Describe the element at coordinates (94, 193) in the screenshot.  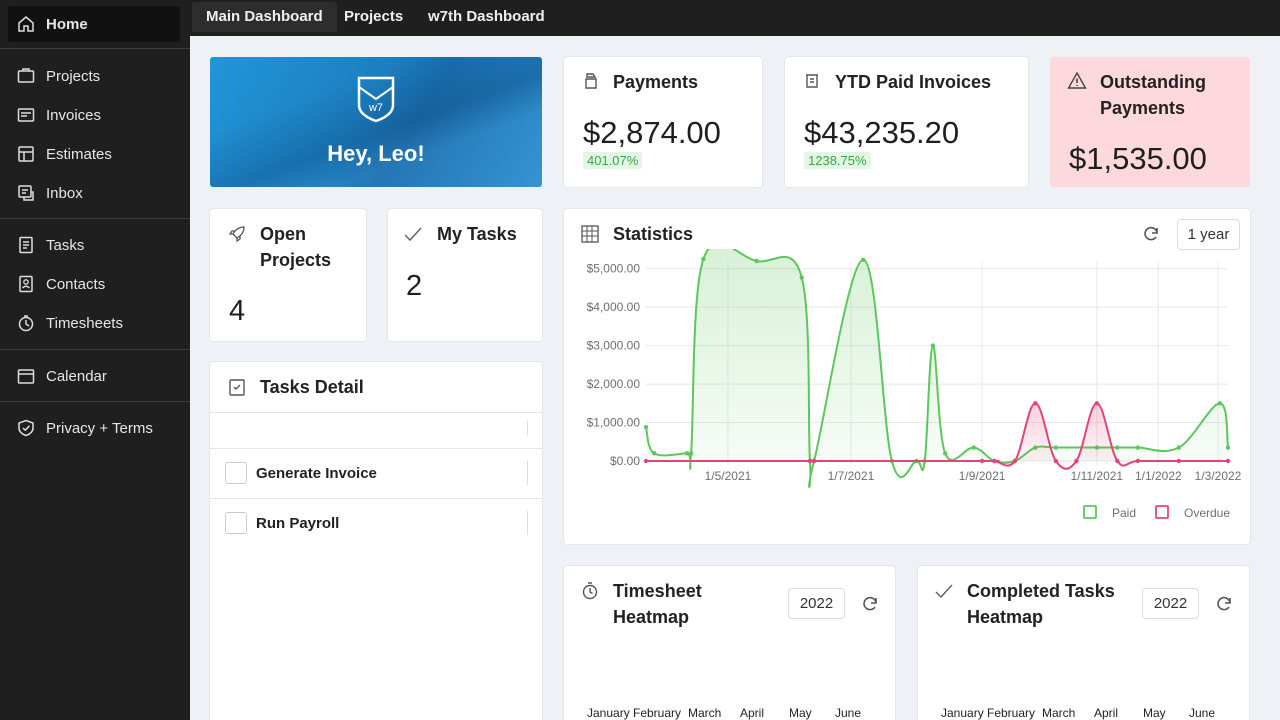
I see `sidebar-item-inbox: Inbox` at that location.